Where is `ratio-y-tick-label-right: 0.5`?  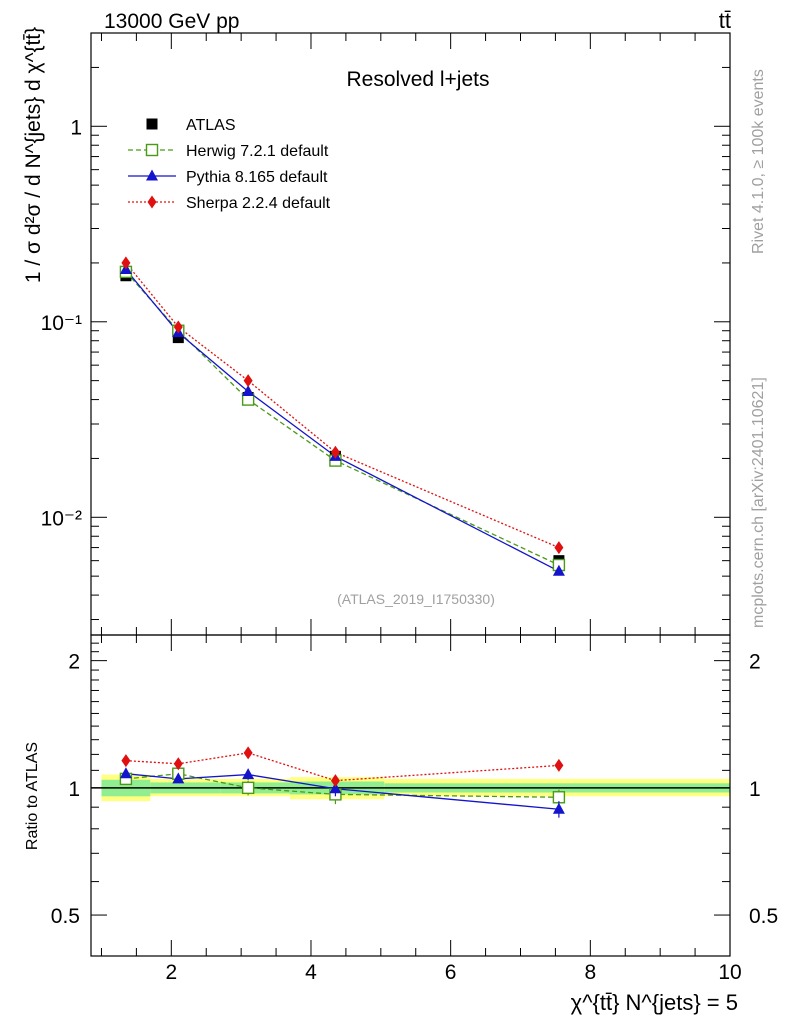 ratio-y-tick-label-right: 0.5 is located at coordinates (763, 916).